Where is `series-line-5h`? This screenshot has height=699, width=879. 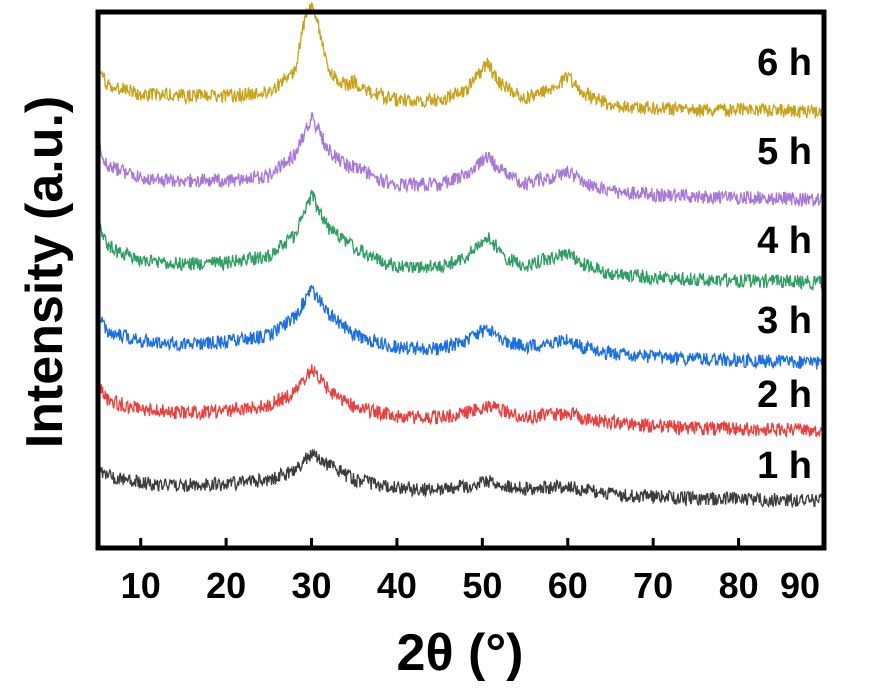 series-line-5h is located at coordinates (461, 159).